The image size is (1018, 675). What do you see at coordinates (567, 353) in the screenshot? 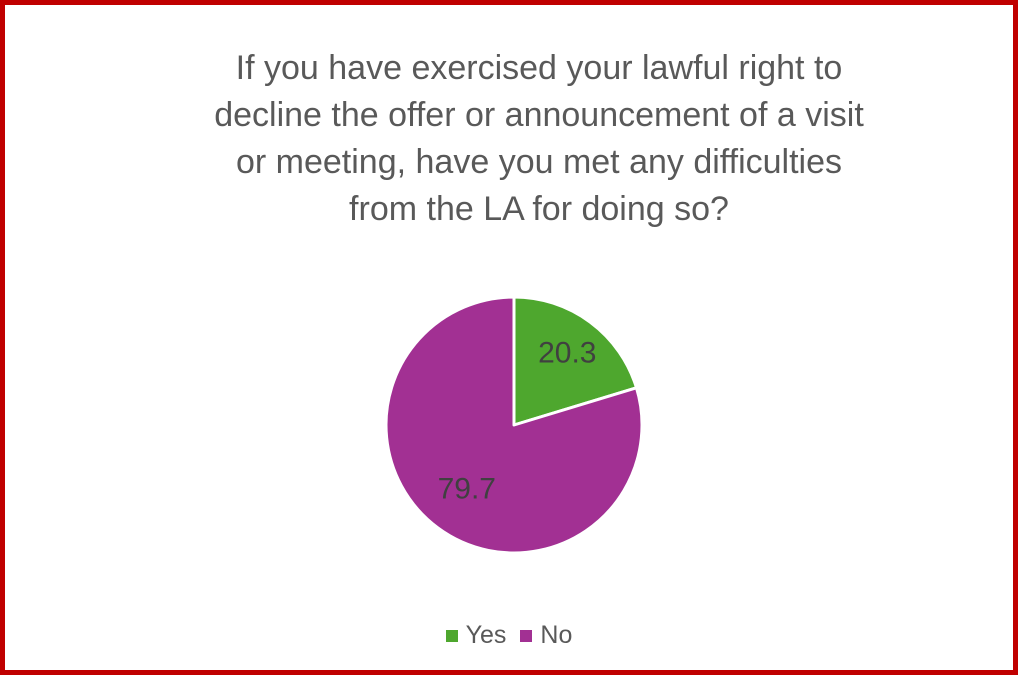
I see `data-label-yes: 20.3` at bounding box center [567, 353].